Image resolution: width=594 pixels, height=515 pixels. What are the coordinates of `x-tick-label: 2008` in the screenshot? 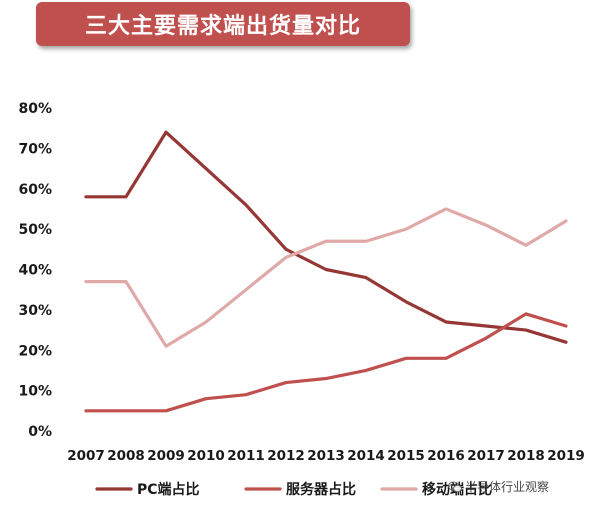 It's located at (126, 456).